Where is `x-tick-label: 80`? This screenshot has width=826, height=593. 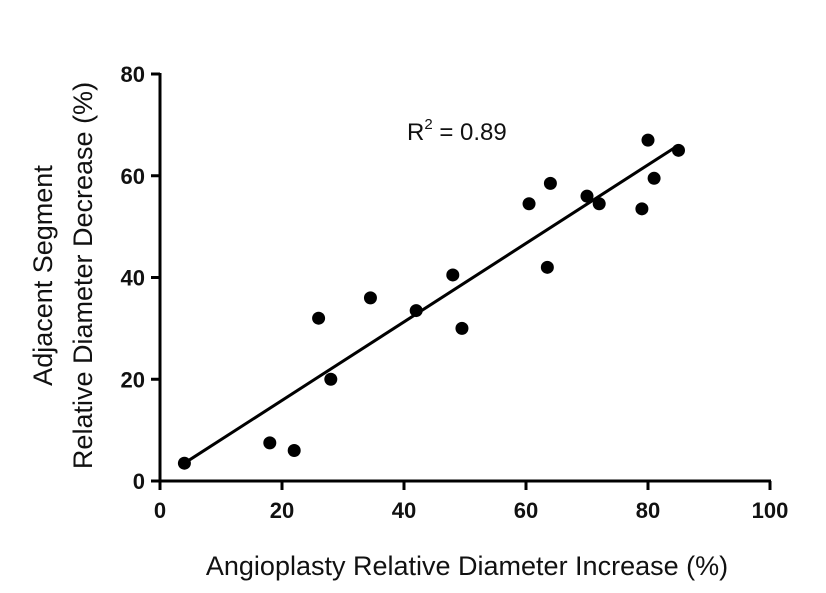 x-tick-label: 80 is located at coordinates (648, 510).